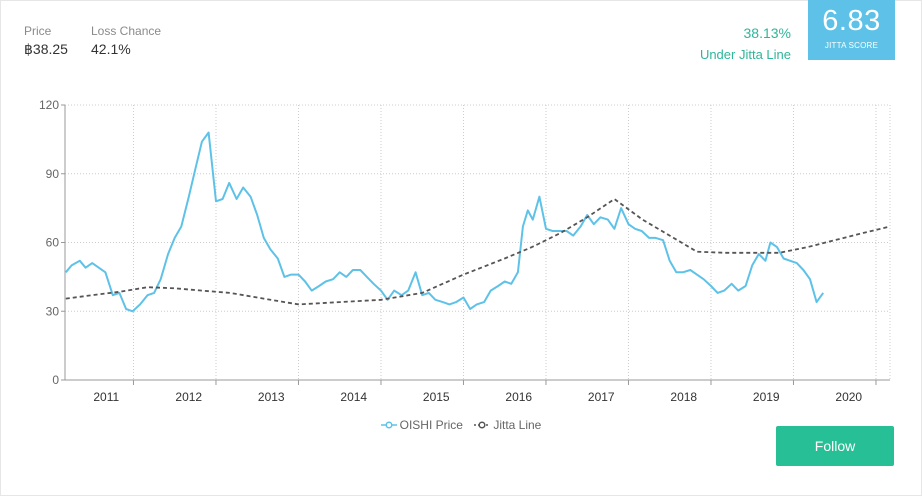 This screenshot has width=922, height=496. Describe the element at coordinates (53, 243) in the screenshot. I see `y-tick-label: 60` at that location.